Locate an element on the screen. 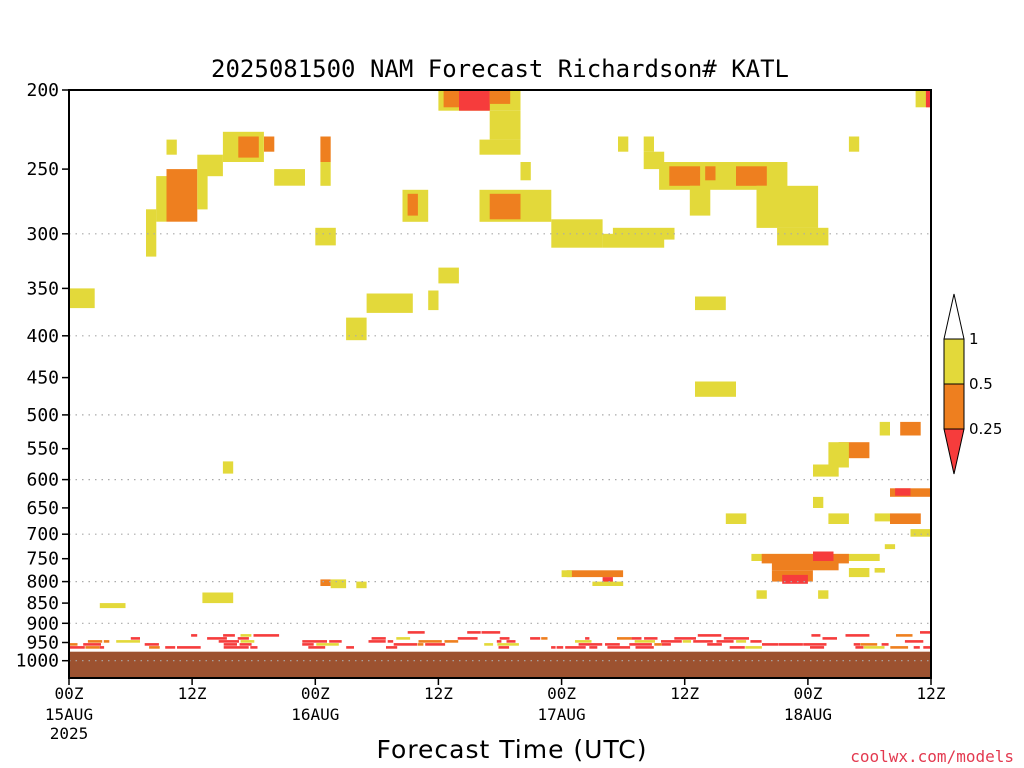 The width and height of the screenshot is (1024, 768). legend-swatch-yellow is located at coordinates (954, 361).